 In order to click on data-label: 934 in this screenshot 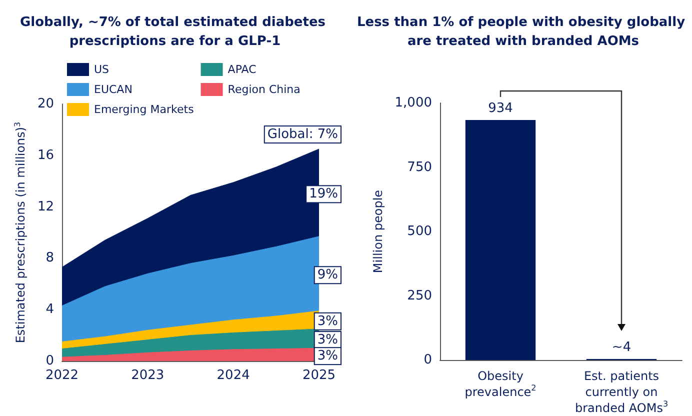, I will do `click(500, 108)`.